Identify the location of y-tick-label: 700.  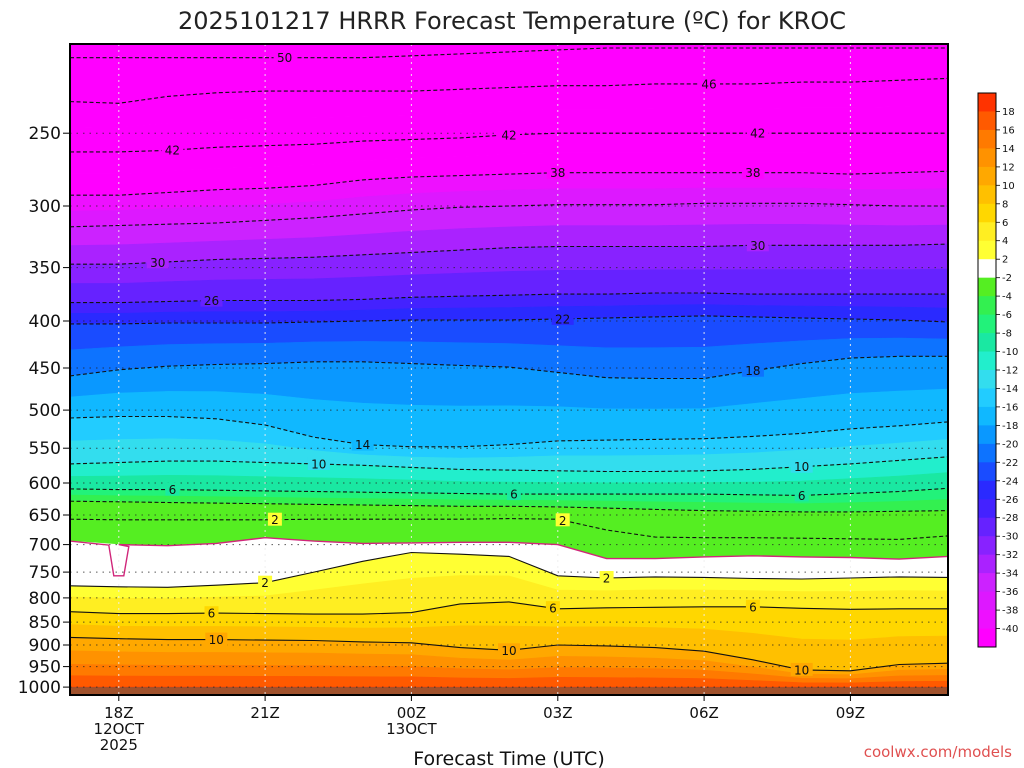
(45, 546).